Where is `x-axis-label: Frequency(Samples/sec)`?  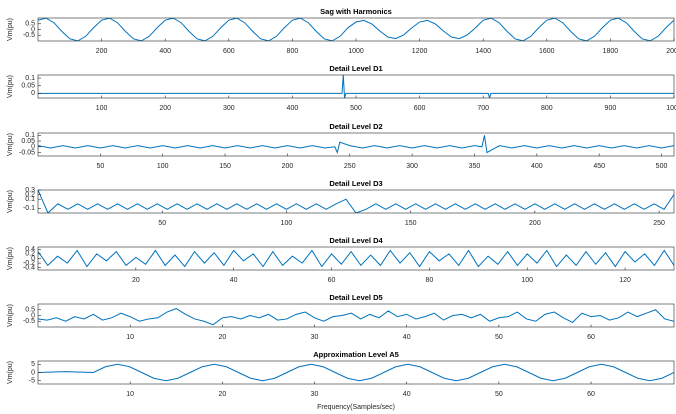
x-axis-label: Frequency(Samples/sec) is located at coordinates (356, 407).